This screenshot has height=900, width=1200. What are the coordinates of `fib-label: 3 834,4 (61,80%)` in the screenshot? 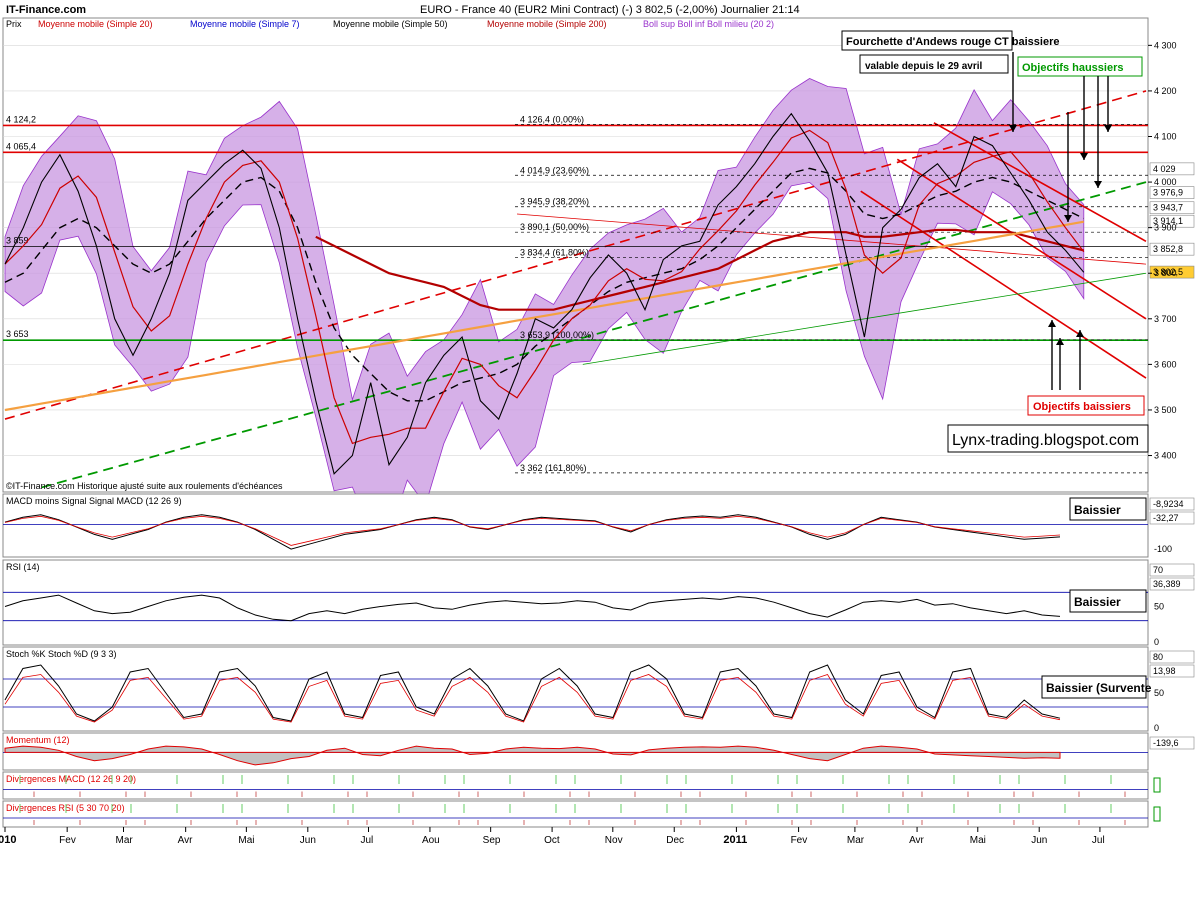 It's located at (554, 253).